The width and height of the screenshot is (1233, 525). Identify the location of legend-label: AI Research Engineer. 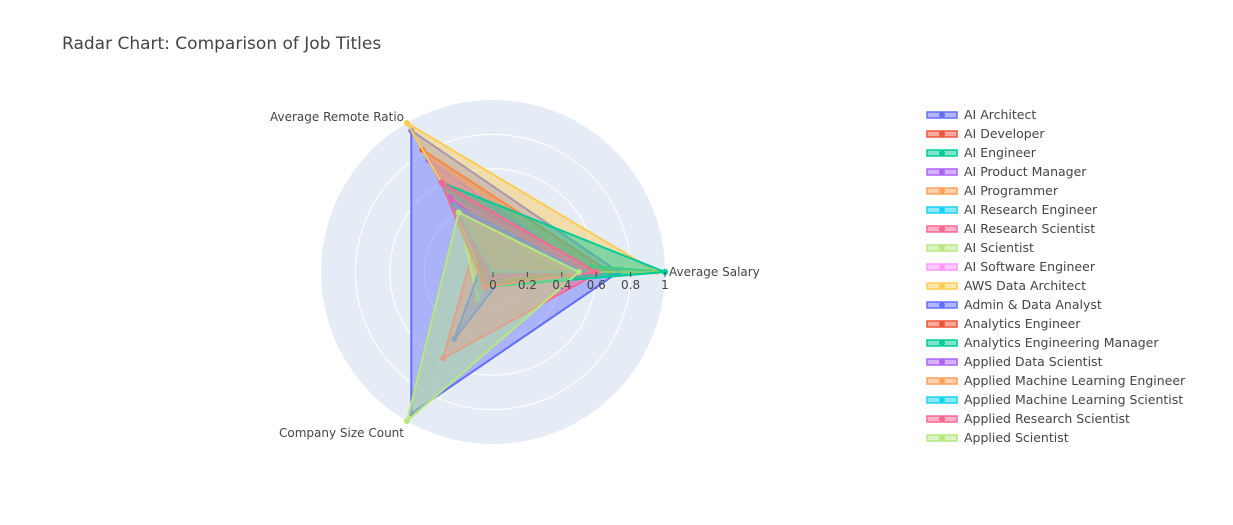
(1031, 209).